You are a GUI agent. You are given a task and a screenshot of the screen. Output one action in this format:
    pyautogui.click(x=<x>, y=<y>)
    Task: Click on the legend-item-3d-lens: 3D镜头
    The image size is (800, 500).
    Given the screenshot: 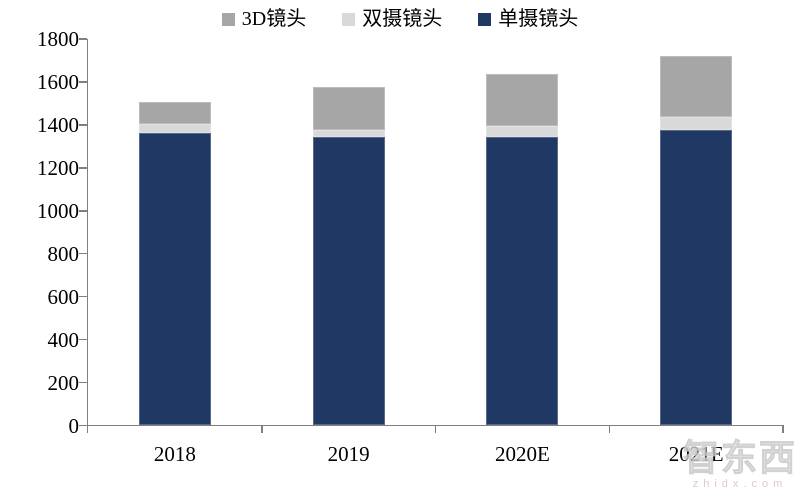 What is the action you would take?
    pyautogui.click(x=264, y=19)
    